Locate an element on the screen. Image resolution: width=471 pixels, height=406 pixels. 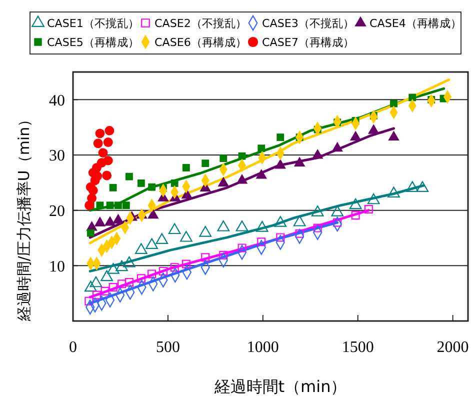
y-tick-label: 40 is located at coordinates (57, 101).